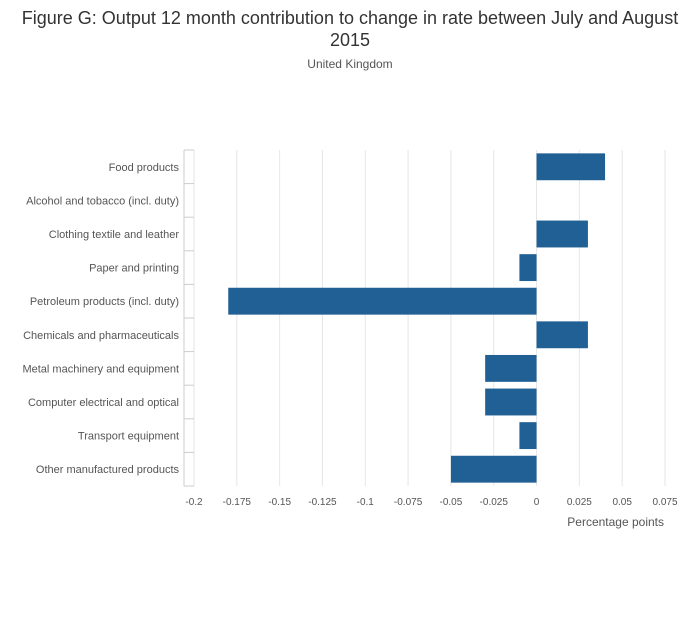  Describe the element at coordinates (279, 502) in the screenshot. I see `x-tick-label: -0.15` at that location.